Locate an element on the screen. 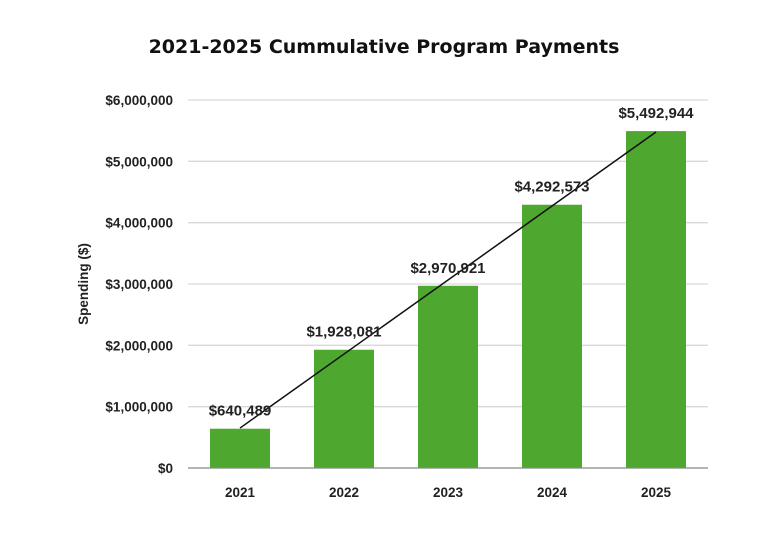 This screenshot has width=768, height=538. data-label: $2,970,921 is located at coordinates (447, 268).